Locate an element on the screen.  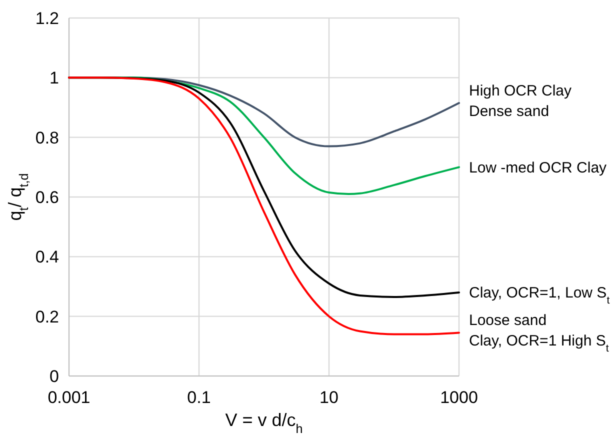
x-tick-label: 10 is located at coordinates (329, 397).